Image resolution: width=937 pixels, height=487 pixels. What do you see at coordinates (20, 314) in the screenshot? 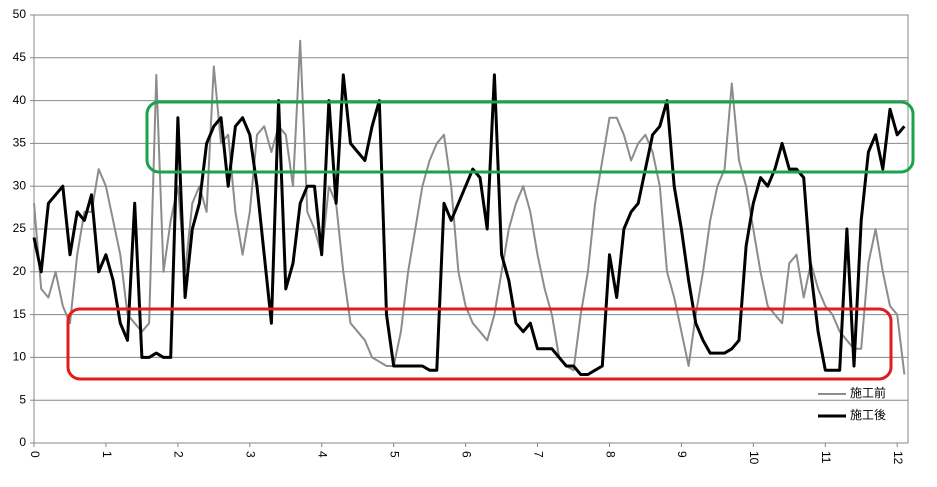
I see `y-tick-label: 15` at bounding box center [20, 314].